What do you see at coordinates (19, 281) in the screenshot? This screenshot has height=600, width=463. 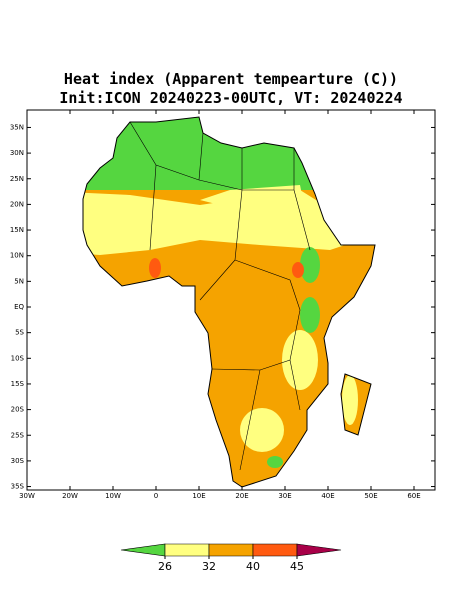 I see `lat-tick-label: 5N` at bounding box center [19, 281].